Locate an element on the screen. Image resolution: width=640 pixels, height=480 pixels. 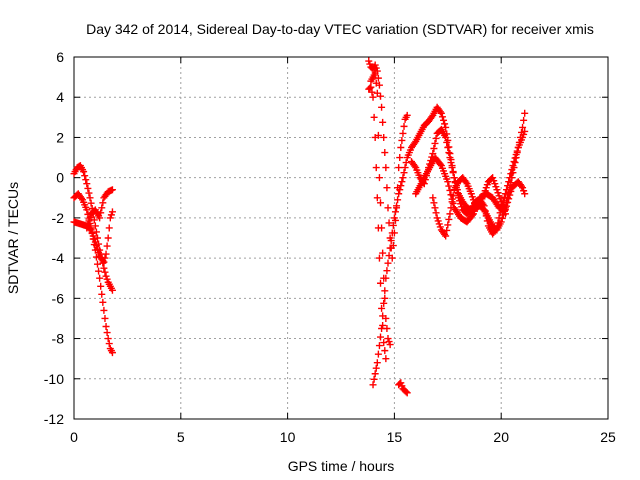
x-tick-label: 5 is located at coordinates (181, 437).